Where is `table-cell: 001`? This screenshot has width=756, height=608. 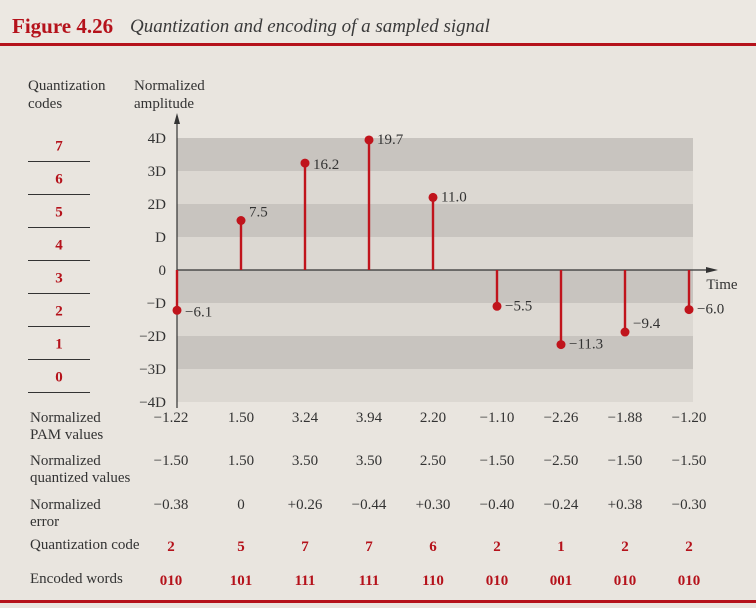
table-cell: 001 is located at coordinates (561, 581).